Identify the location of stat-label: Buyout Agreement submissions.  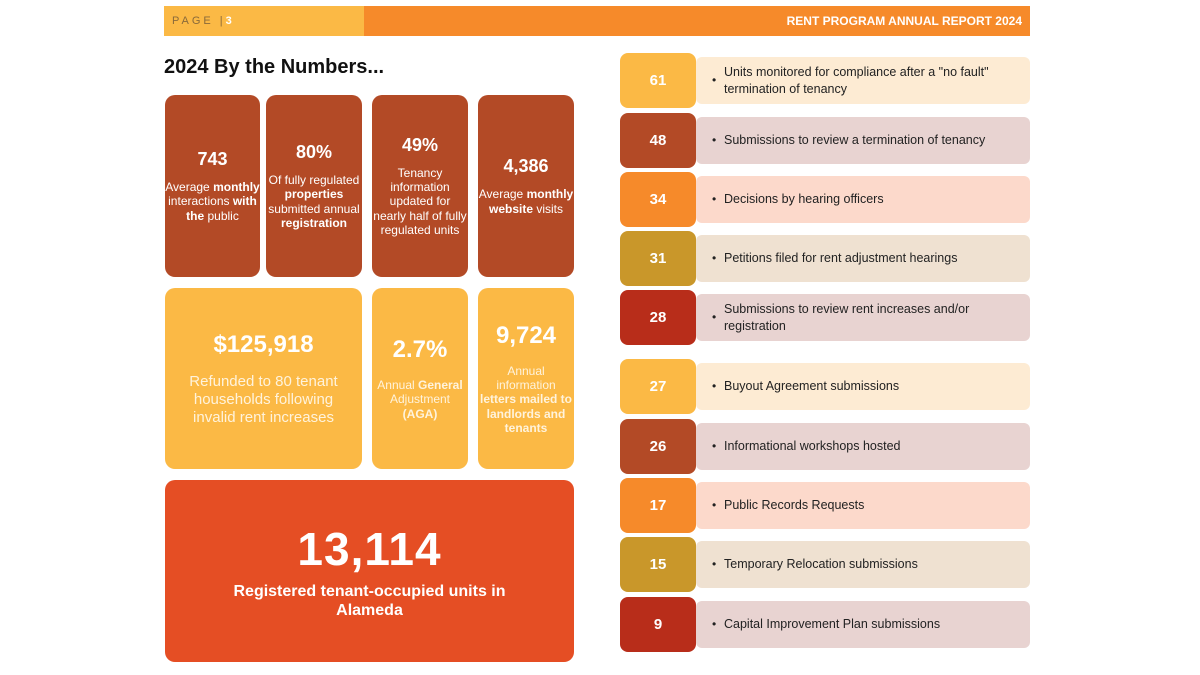
(863, 386).